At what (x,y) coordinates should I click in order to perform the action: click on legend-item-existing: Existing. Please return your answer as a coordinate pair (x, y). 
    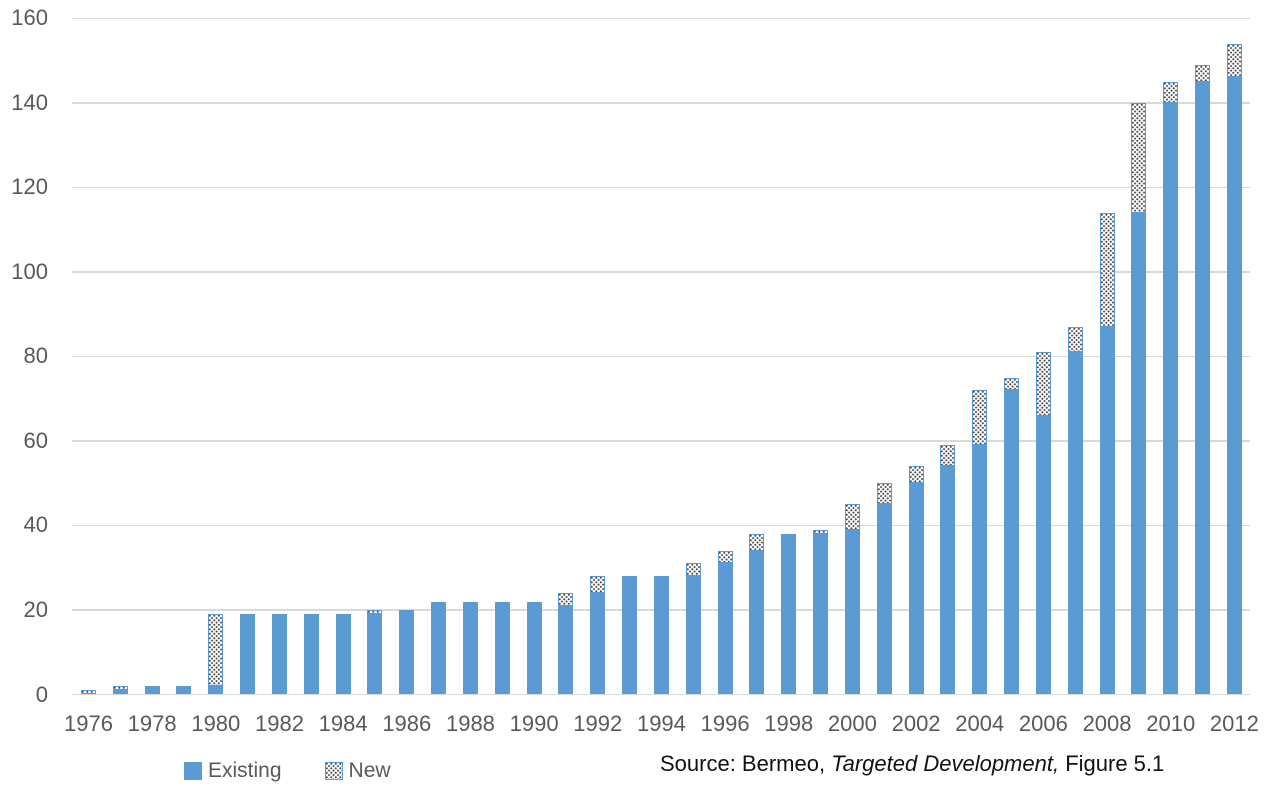
    Looking at the image, I should click on (233, 770).